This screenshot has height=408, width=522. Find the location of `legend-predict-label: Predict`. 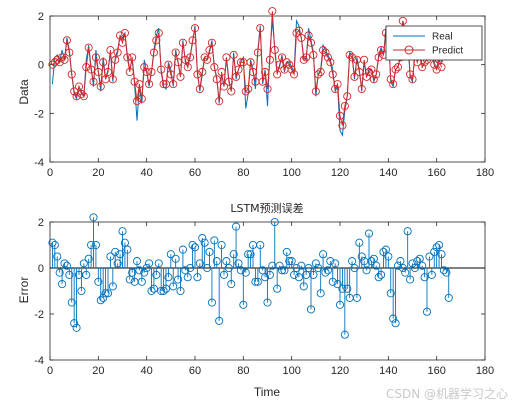

legend-predict-label: Predict is located at coordinates (447, 51).